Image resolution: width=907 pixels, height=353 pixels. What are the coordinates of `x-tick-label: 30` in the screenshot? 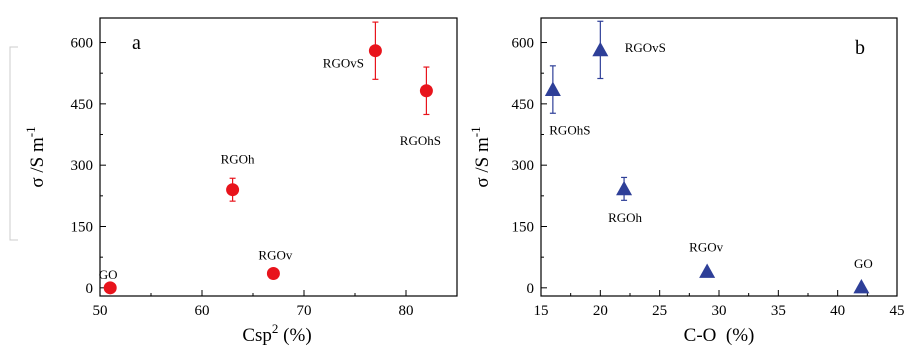 It's located at (719, 311).